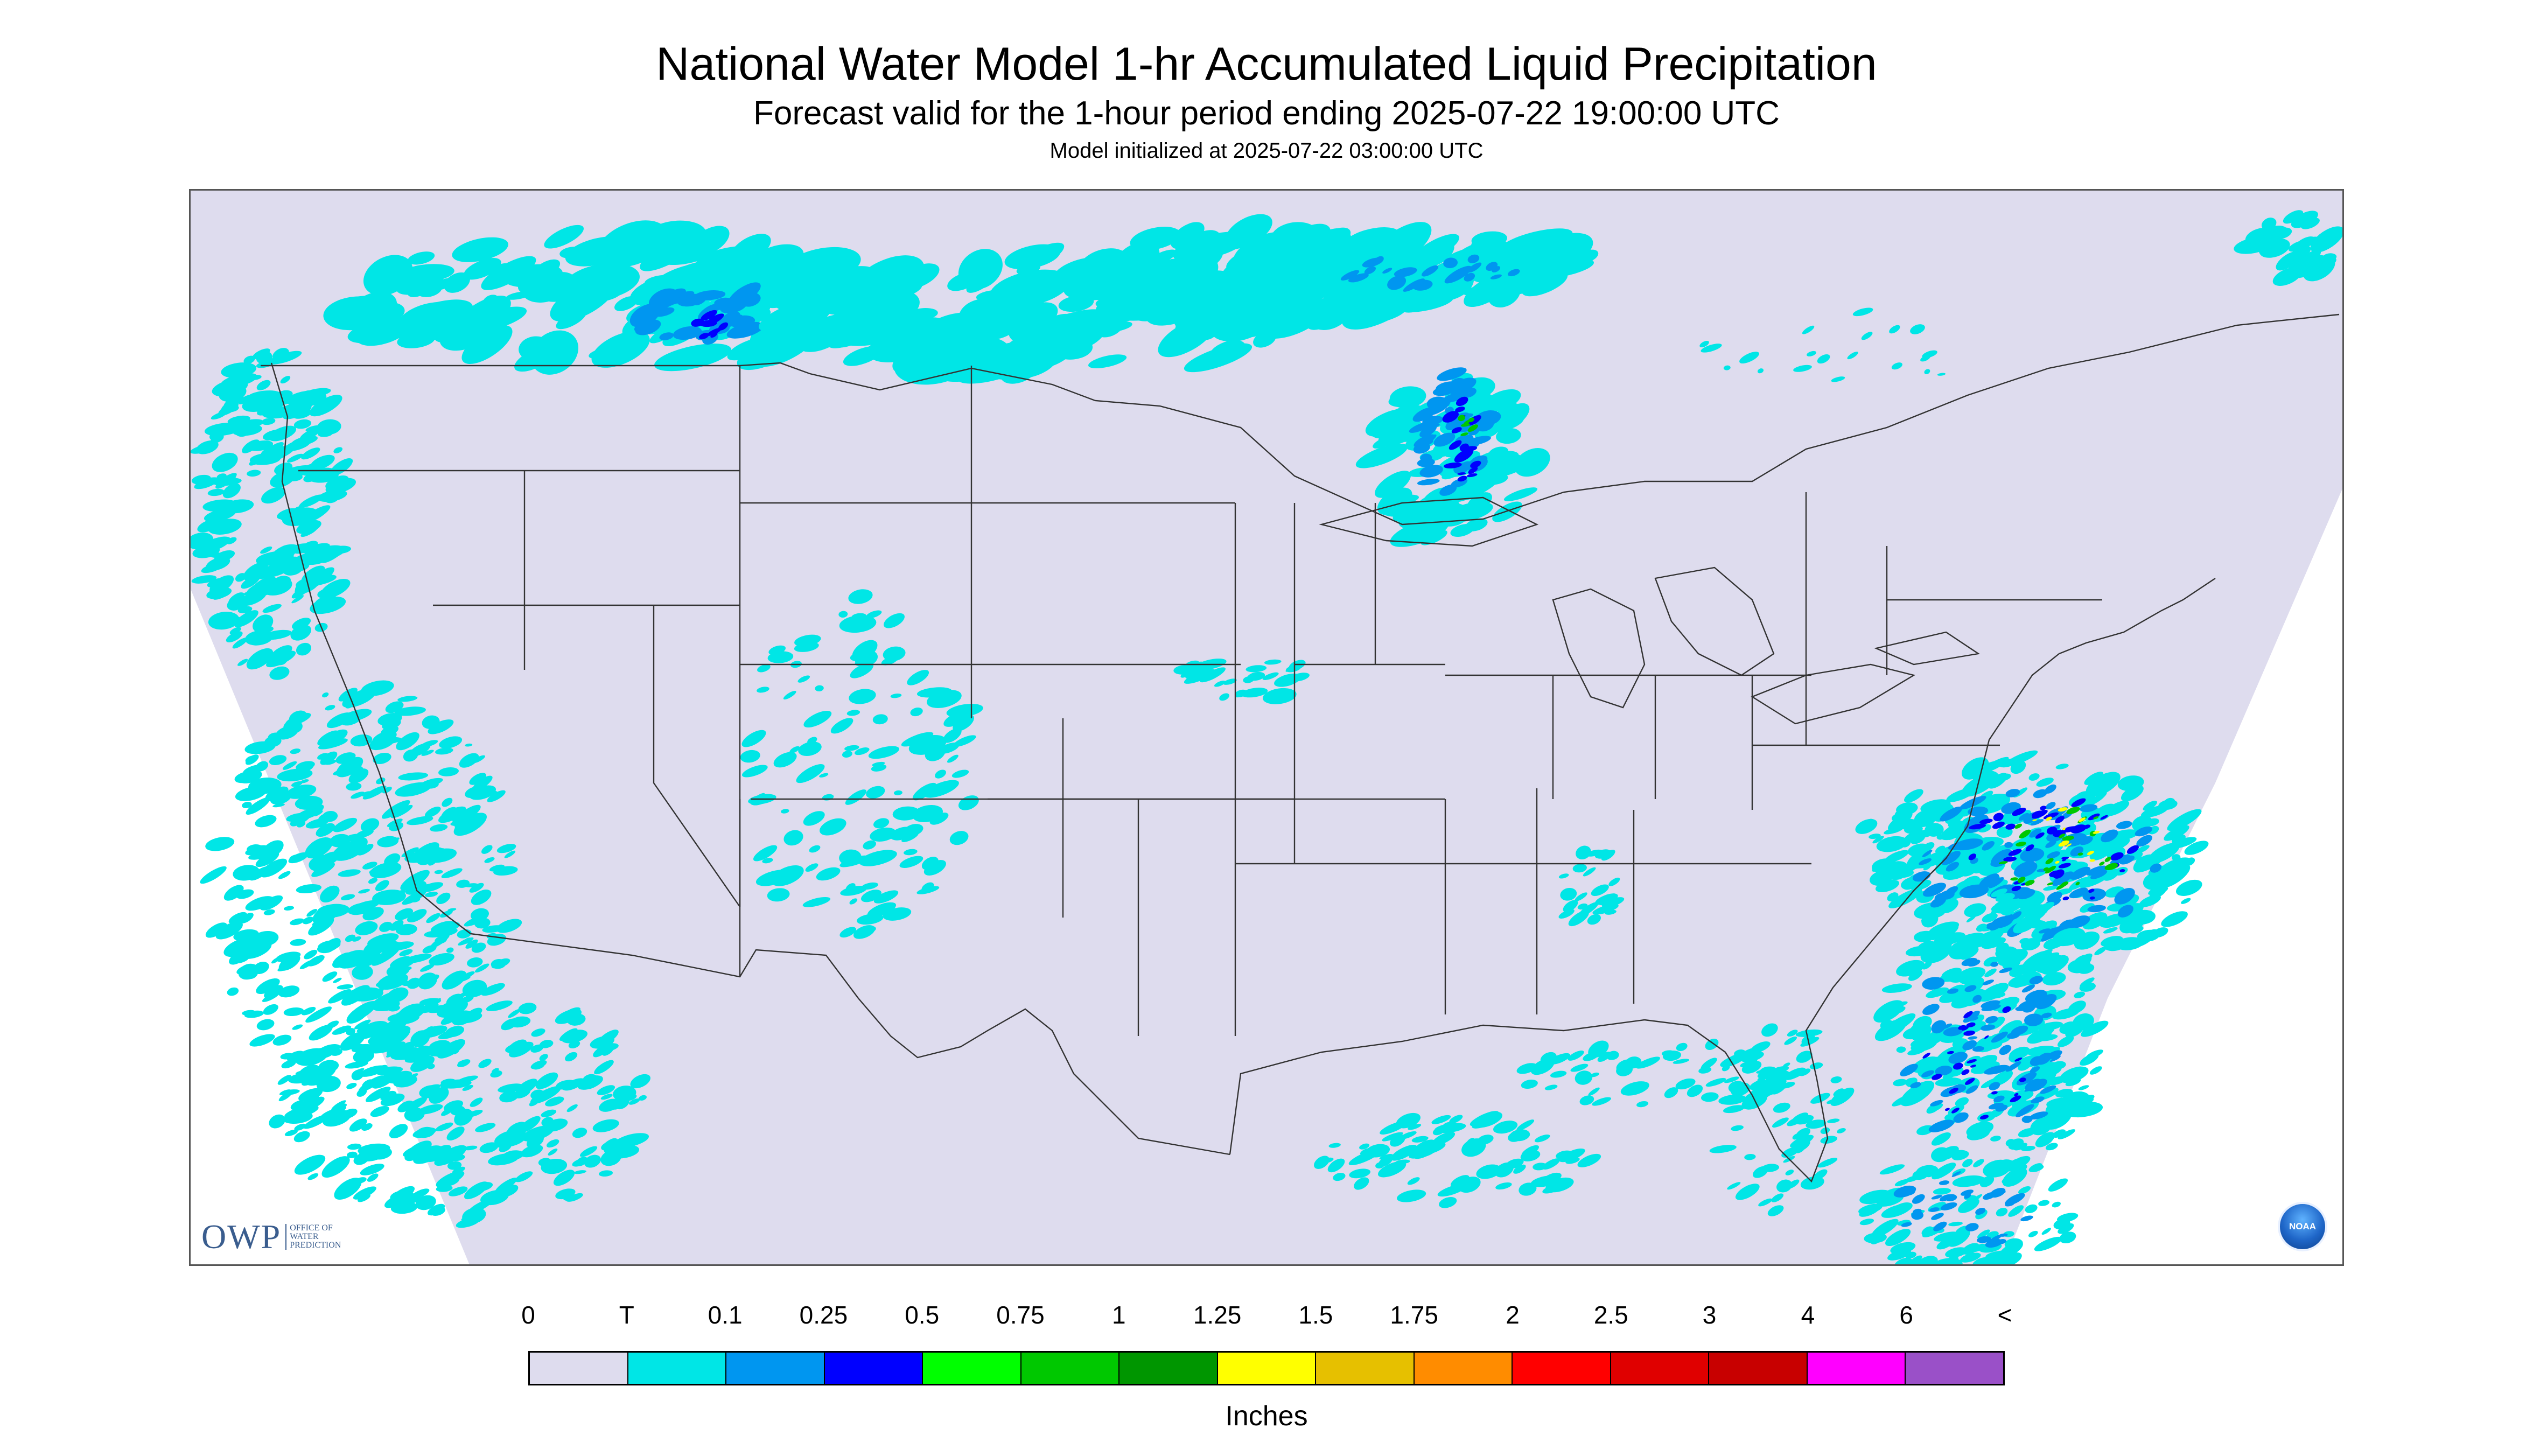 This screenshot has width=2533, height=1456. What do you see at coordinates (627, 1315) in the screenshot?
I see `legend-tick-label: T` at bounding box center [627, 1315].